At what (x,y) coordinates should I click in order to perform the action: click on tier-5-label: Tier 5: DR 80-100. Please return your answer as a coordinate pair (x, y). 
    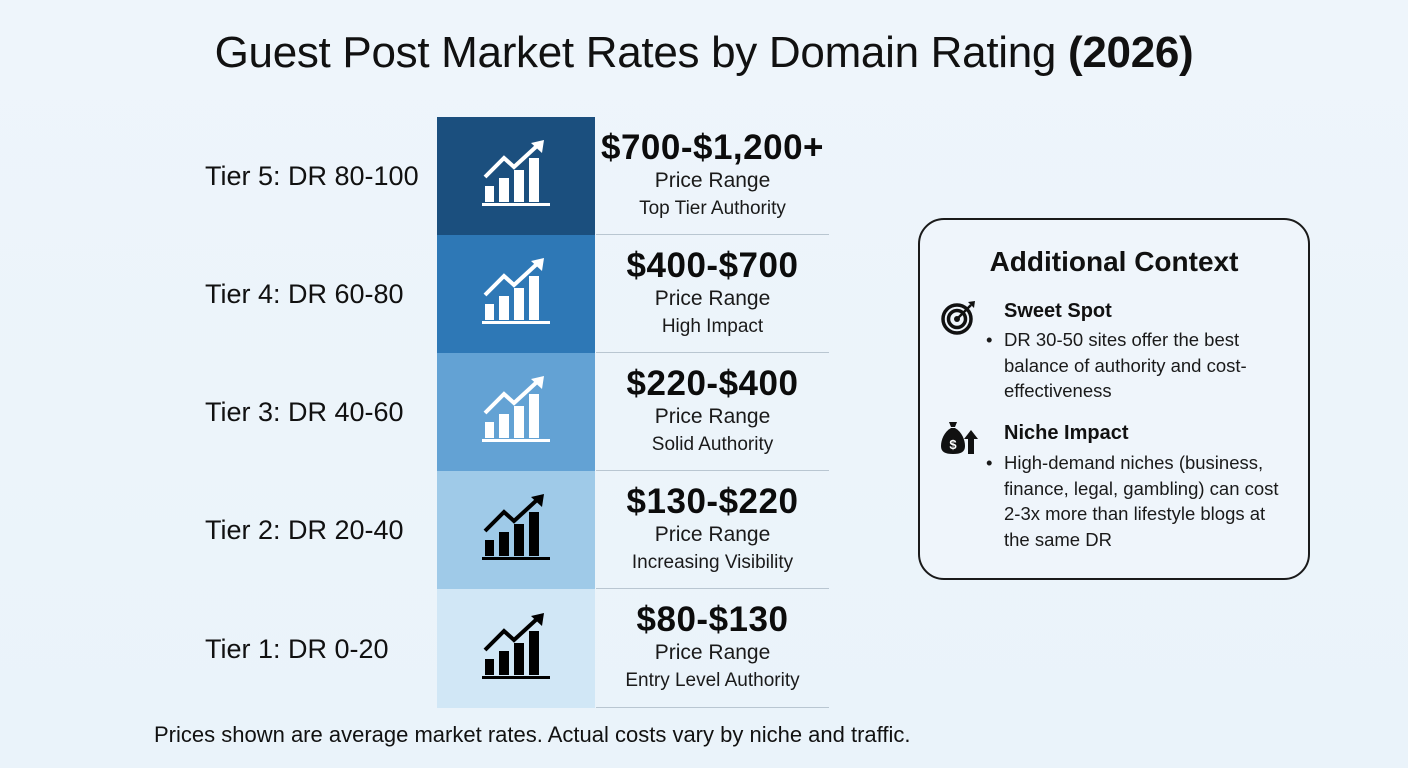
    Looking at the image, I should click on (312, 175).